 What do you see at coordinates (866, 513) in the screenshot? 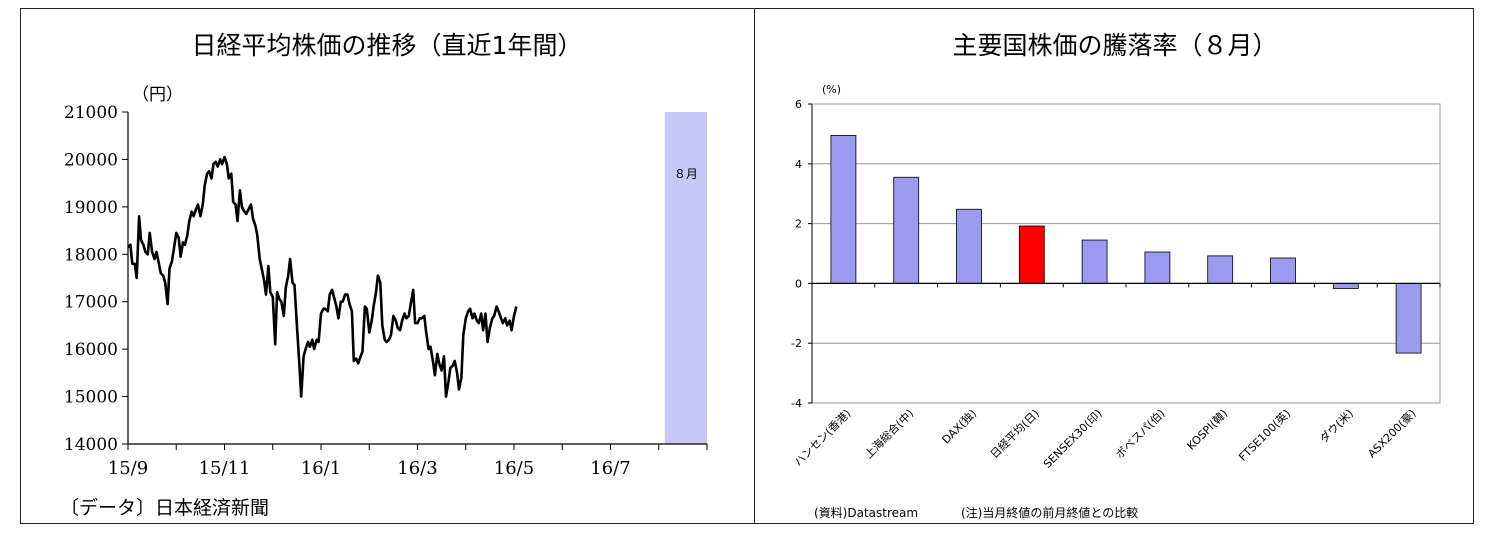
I see `right-source-note: (資料)Datastream` at bounding box center [866, 513].